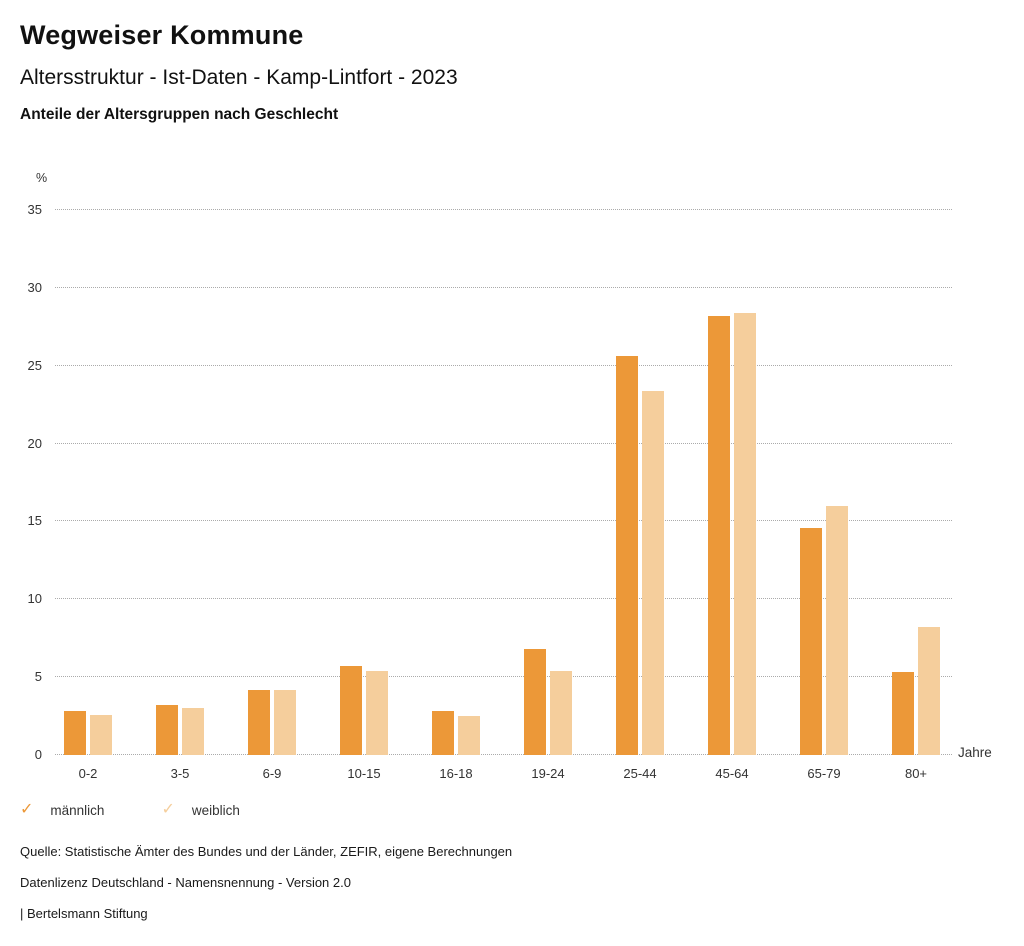 The height and width of the screenshot is (946, 1024). What do you see at coordinates (824, 495) in the screenshot?
I see `bar-group-65-79: 65-79` at bounding box center [824, 495].